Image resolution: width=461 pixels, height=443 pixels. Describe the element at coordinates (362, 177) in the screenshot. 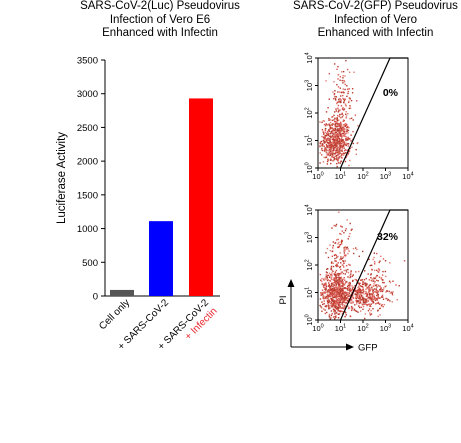

I see `flow-x-tick-label: 10²` at that location.